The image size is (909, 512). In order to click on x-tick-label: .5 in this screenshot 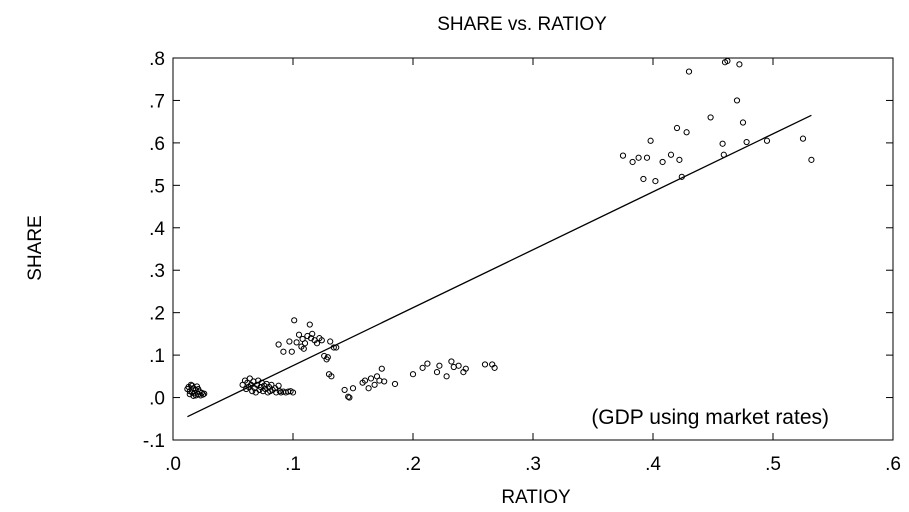, I will do `click(773, 464)`.